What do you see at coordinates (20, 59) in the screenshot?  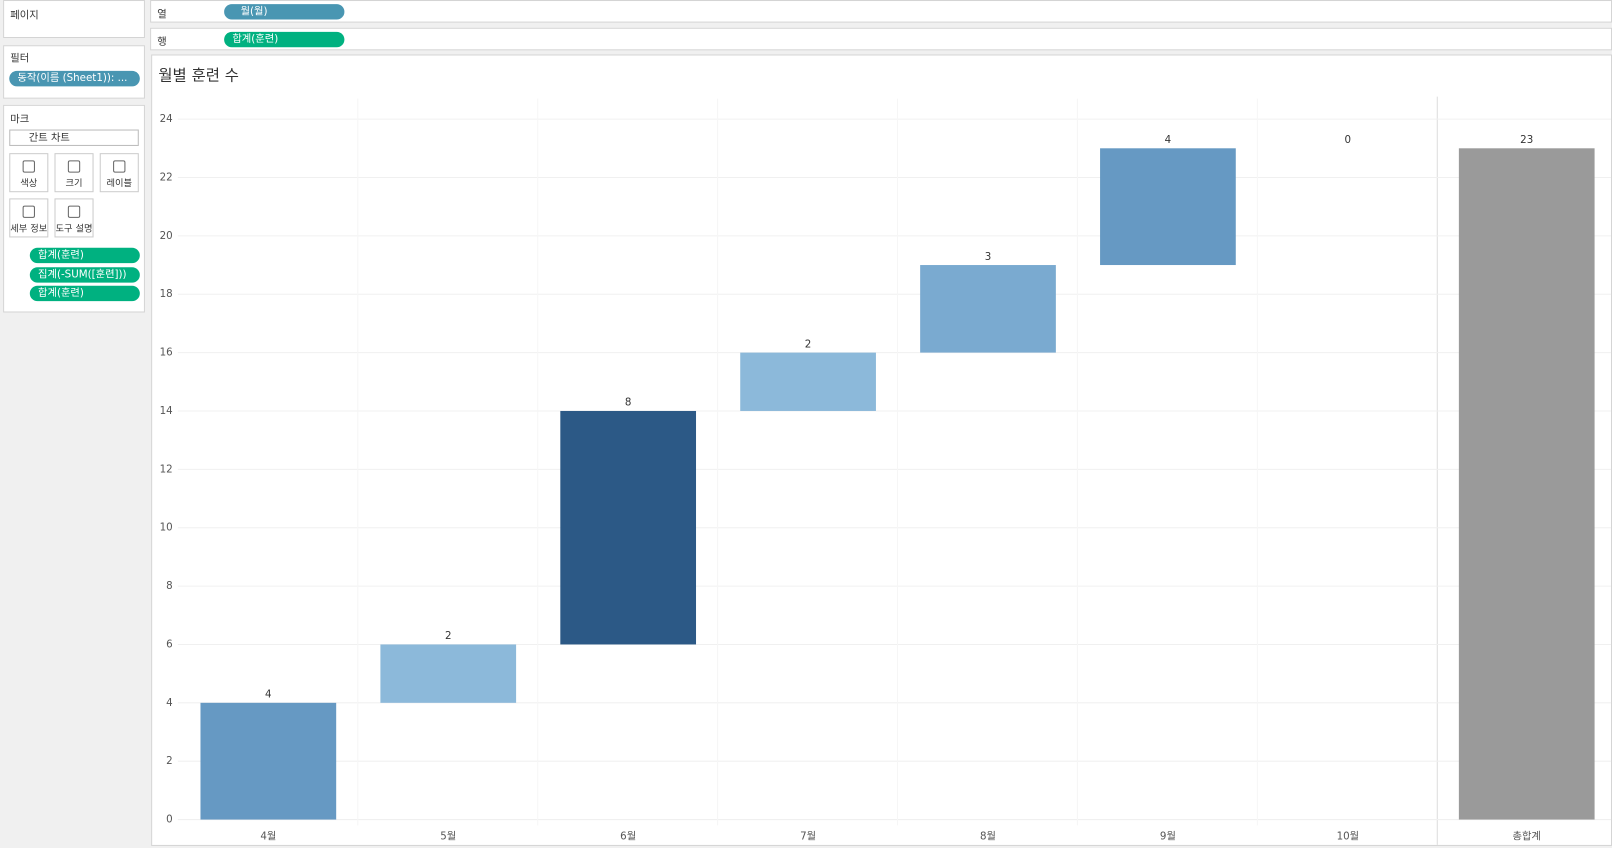 I see `filters-title: 필터` at bounding box center [20, 59].